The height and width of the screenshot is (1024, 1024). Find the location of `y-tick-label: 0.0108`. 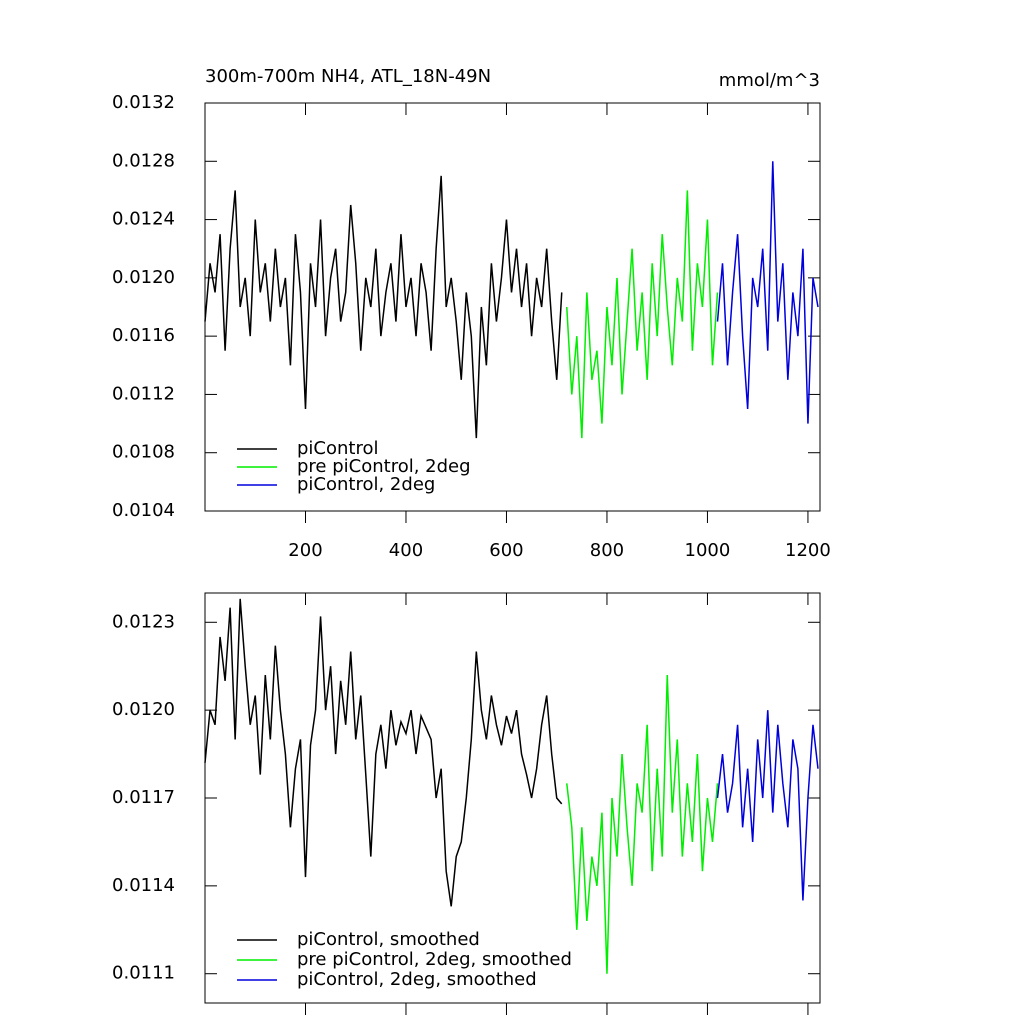

y-tick-label: 0.0108 is located at coordinates (143, 452).